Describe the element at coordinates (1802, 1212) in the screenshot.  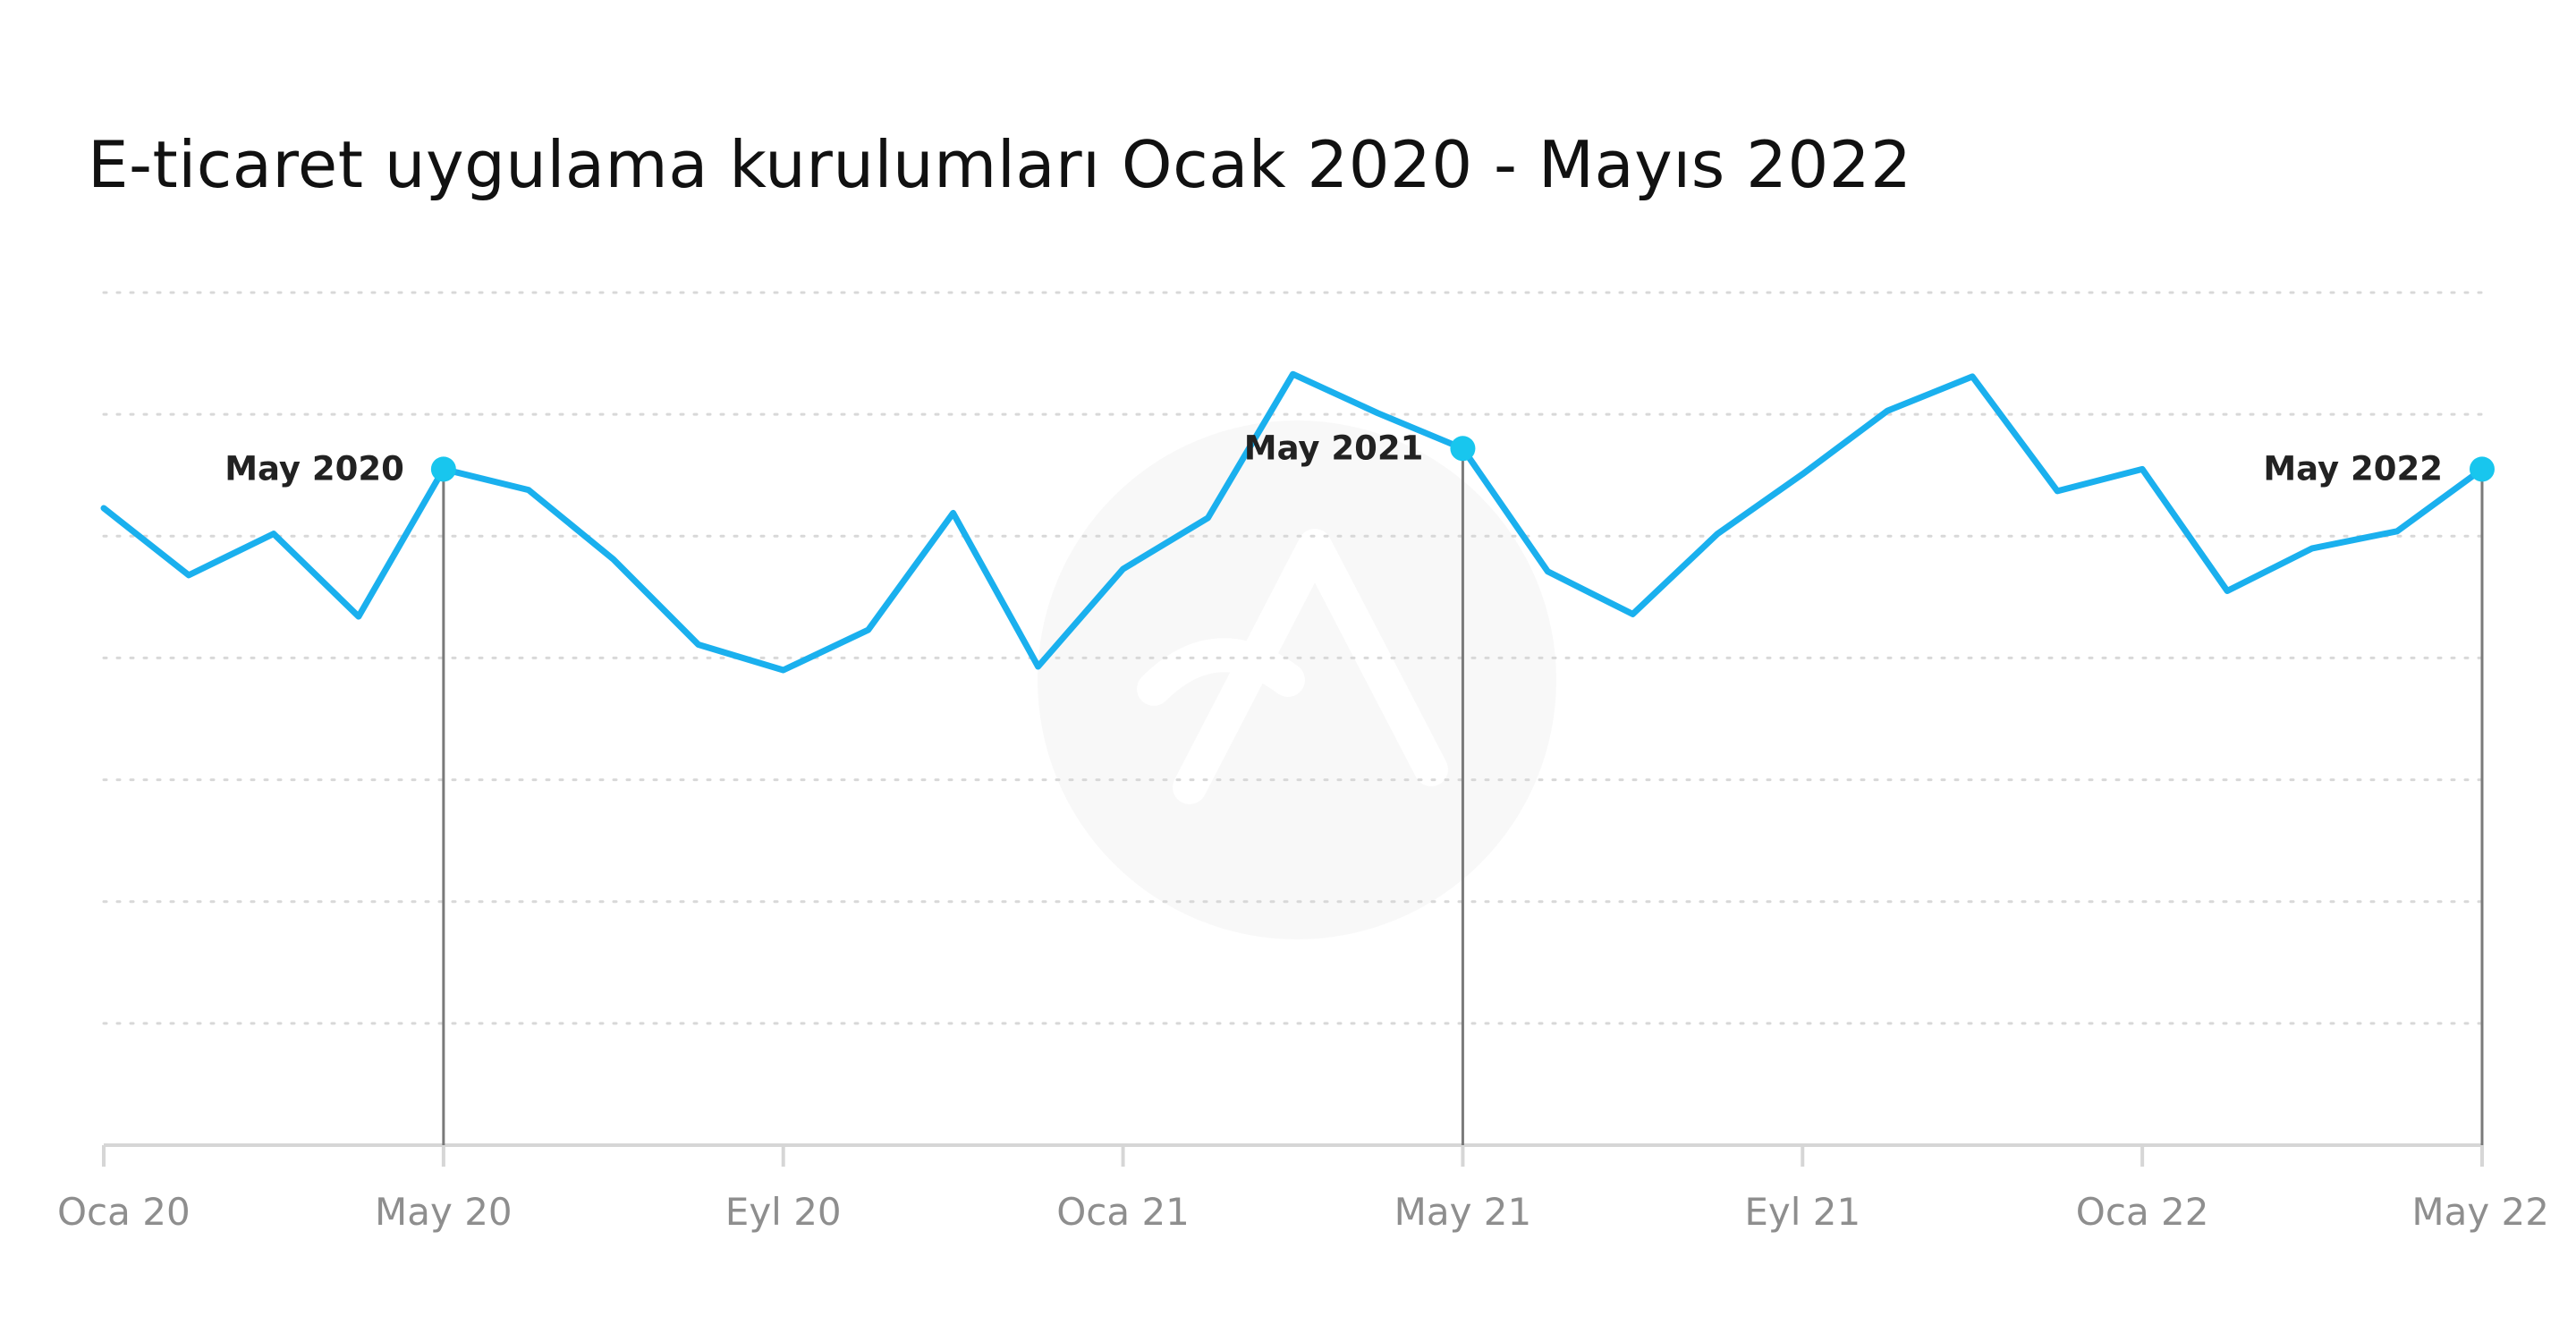
I see `x-tick-label: Eyl 21` at that location.